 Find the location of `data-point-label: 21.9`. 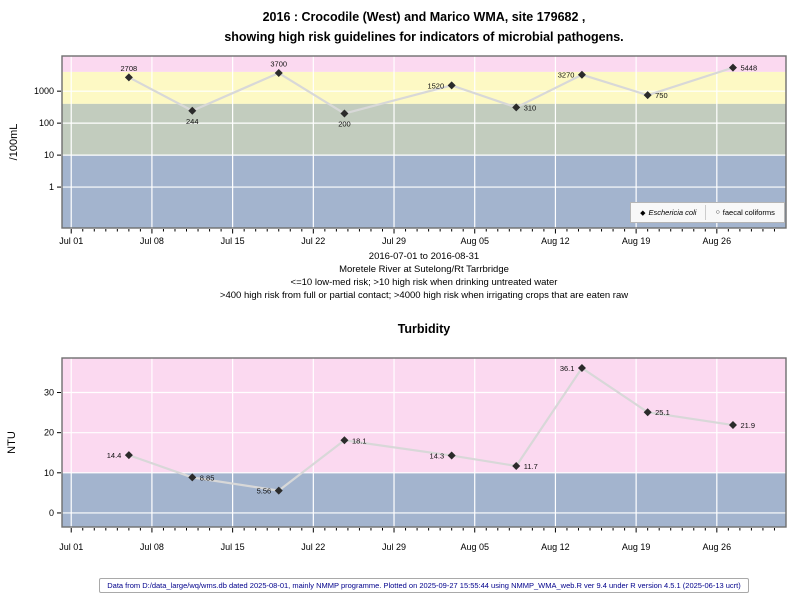

data-point-label: 21.9 is located at coordinates (747, 425).